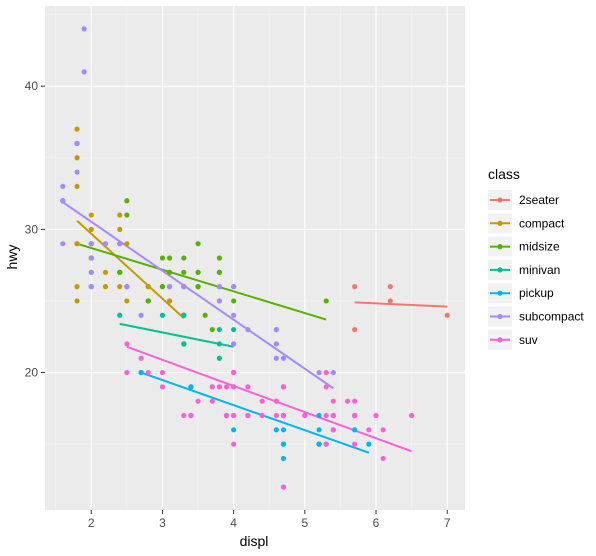 The height and width of the screenshot is (556, 596). Describe the element at coordinates (255, 412) in the screenshot. I see `fit-line-pickup` at that location.